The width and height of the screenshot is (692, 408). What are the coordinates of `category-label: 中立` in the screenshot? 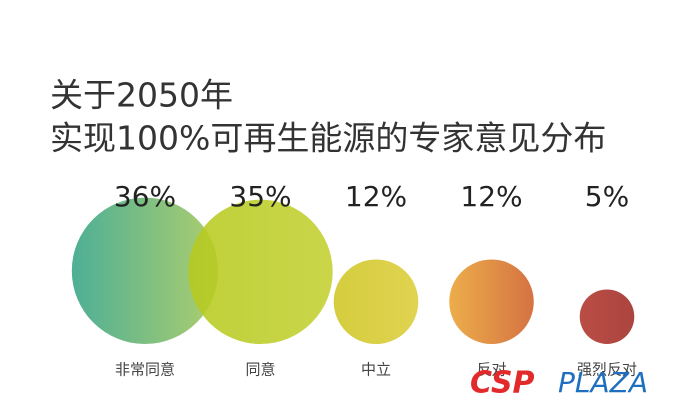 It's located at (376, 370).